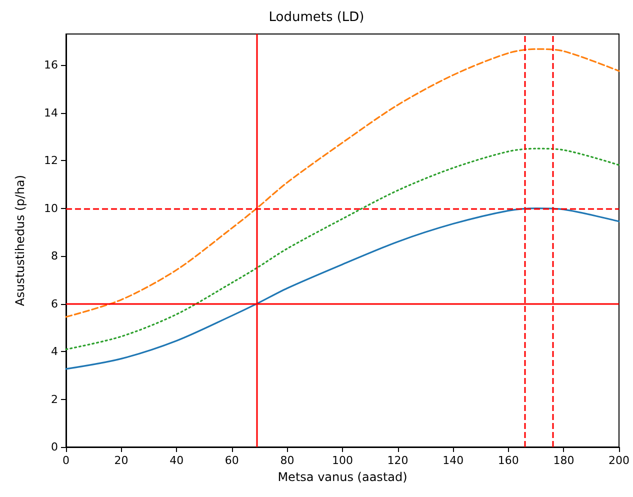 The width and height of the screenshot is (633, 497). Describe the element at coordinates (342, 460) in the screenshot. I see `x-tick-label: 100` at that location.